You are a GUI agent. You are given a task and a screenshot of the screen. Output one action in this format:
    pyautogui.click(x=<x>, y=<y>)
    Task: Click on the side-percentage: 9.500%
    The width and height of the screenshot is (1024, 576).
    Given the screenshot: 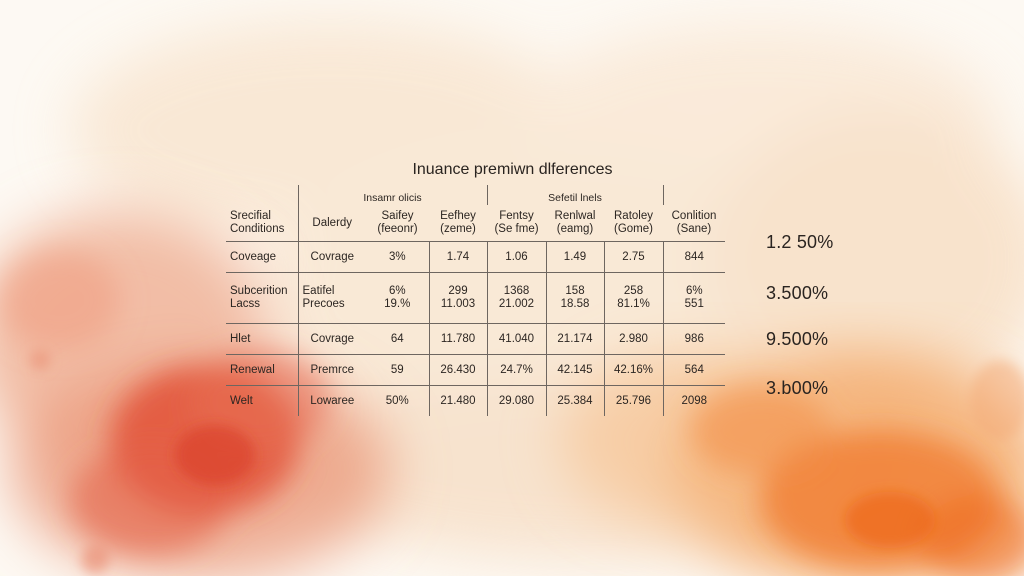 What is the action you would take?
    pyautogui.click(x=797, y=339)
    